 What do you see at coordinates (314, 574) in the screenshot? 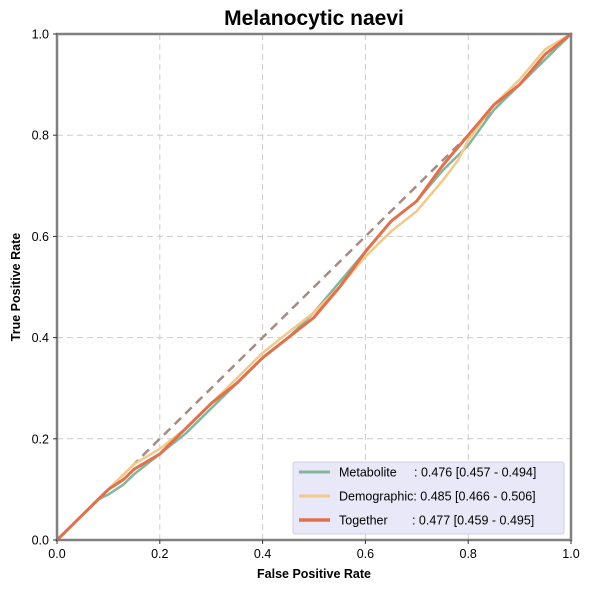
I see `x-axis-label: False Positive Rate` at bounding box center [314, 574].